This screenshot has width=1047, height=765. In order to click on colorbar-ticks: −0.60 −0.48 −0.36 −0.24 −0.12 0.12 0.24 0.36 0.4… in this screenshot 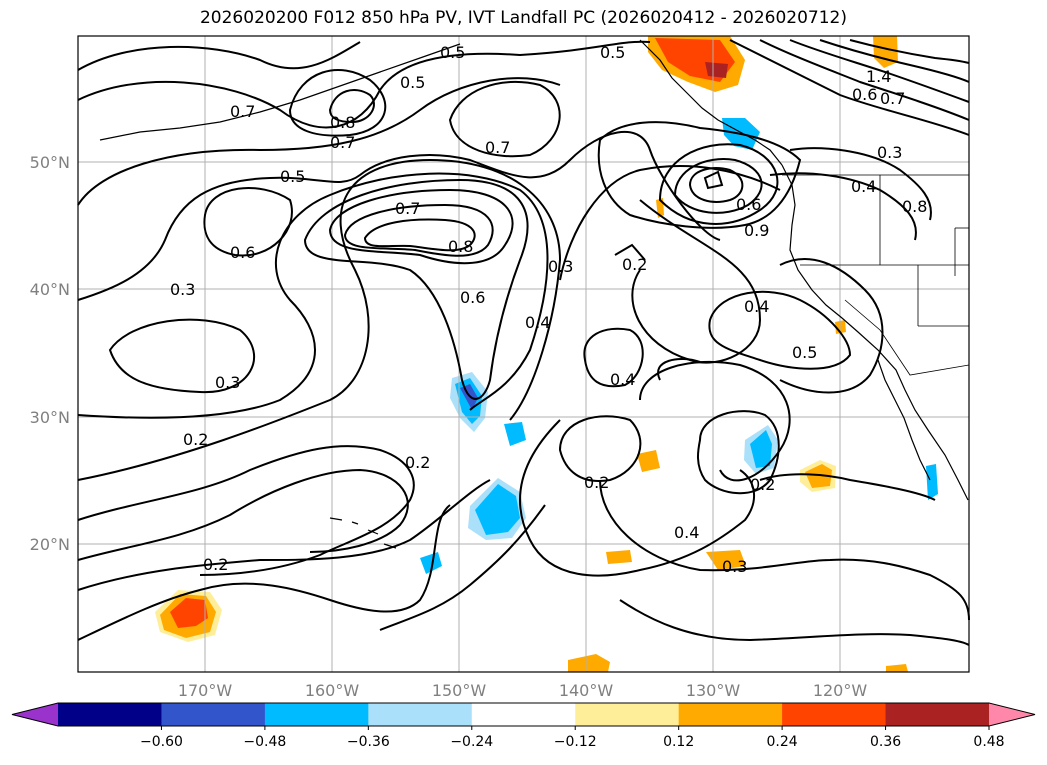, I will do `click(572, 738)`.